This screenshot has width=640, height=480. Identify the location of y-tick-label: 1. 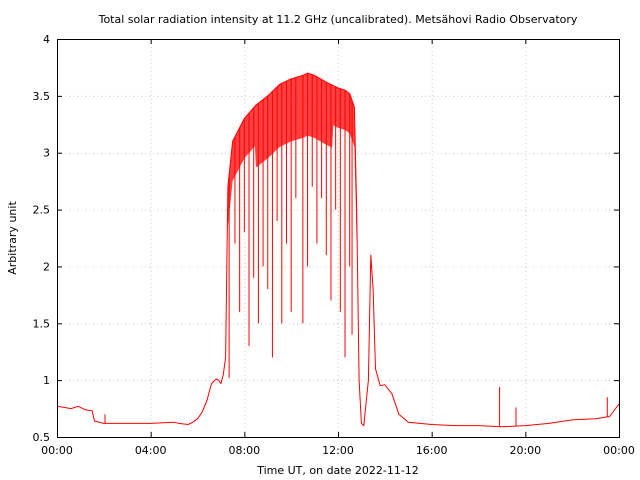
(46, 380).